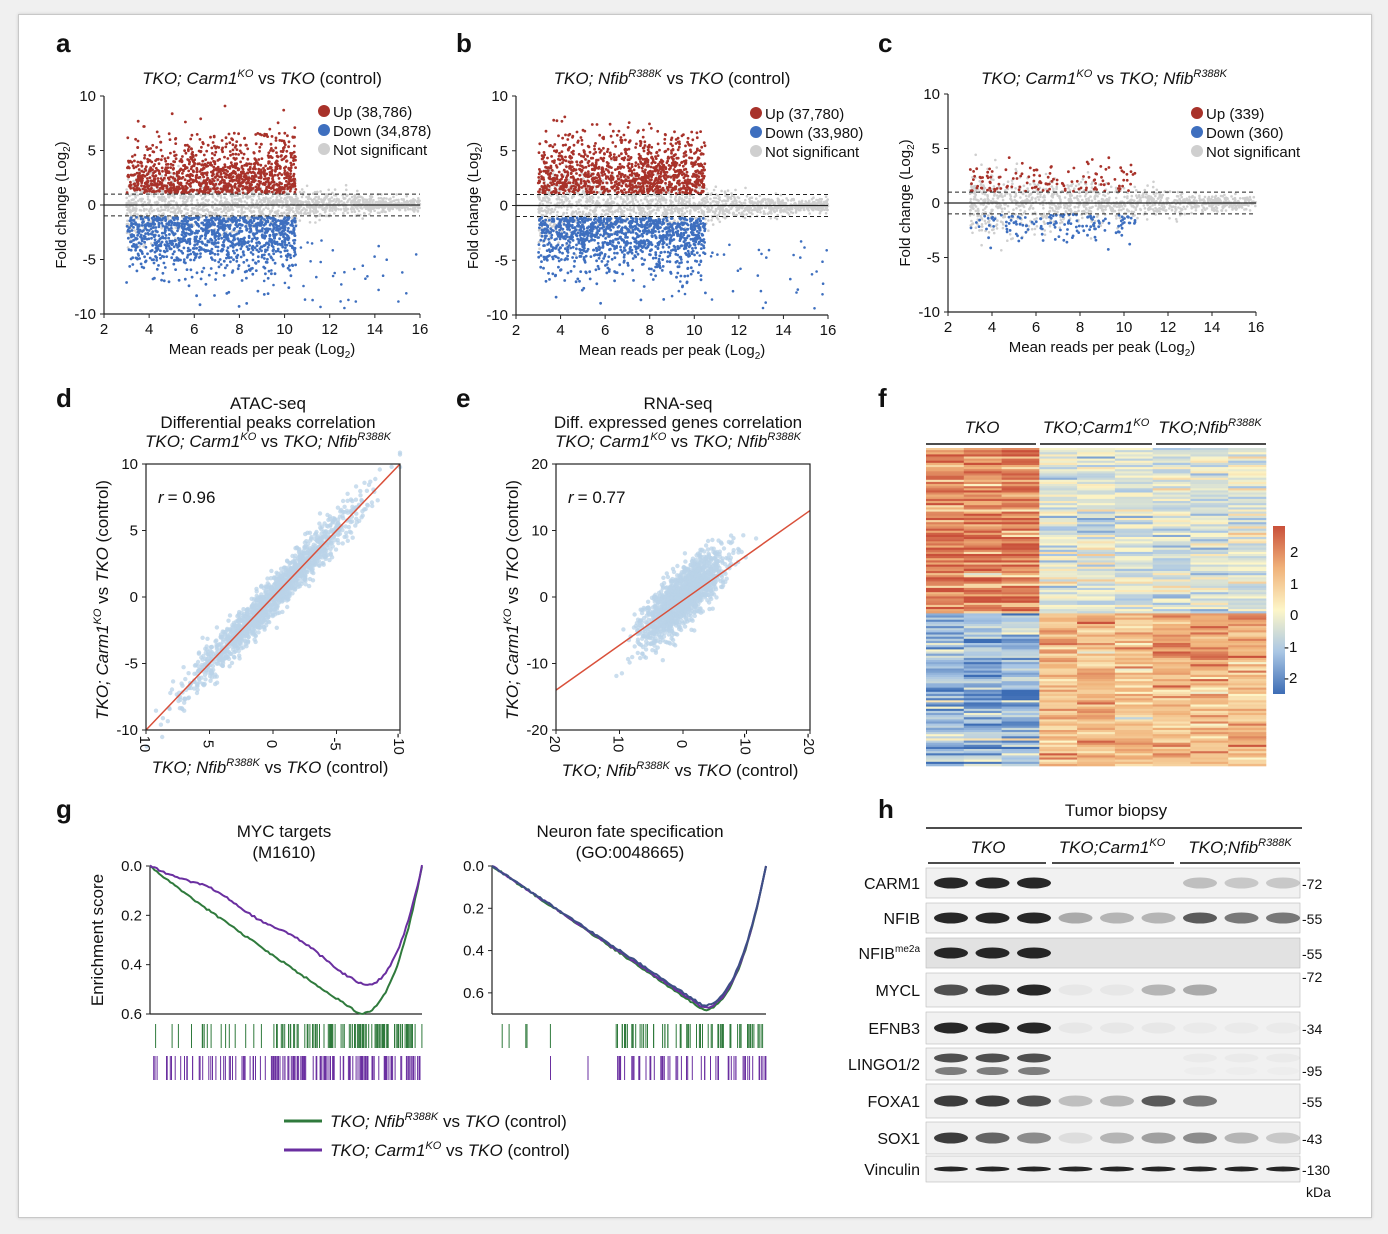 Image resolution: width=1388 pixels, height=1234 pixels. What do you see at coordinates (882, 398) in the screenshot?
I see `panel-label-f: f` at bounding box center [882, 398].